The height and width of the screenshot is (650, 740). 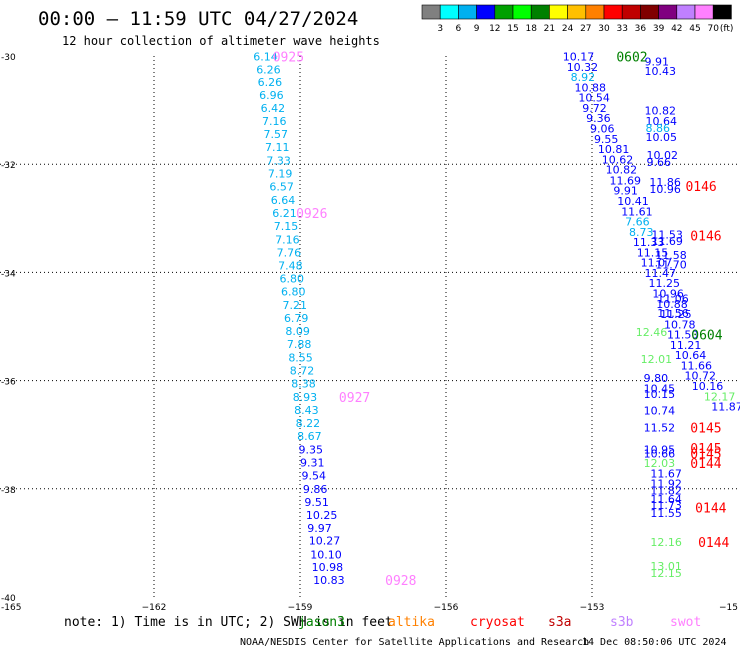 I want to click on wave-height-value: 9.36, so click(x=598, y=118).